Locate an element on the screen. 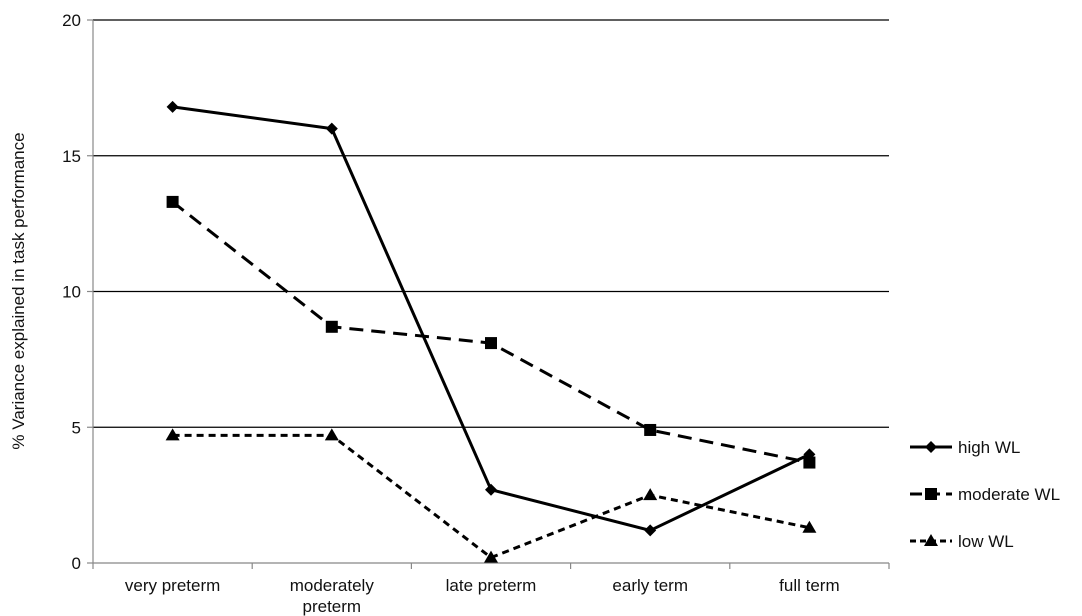  legend: high WL moderate WL low WL is located at coordinates (985, 494).